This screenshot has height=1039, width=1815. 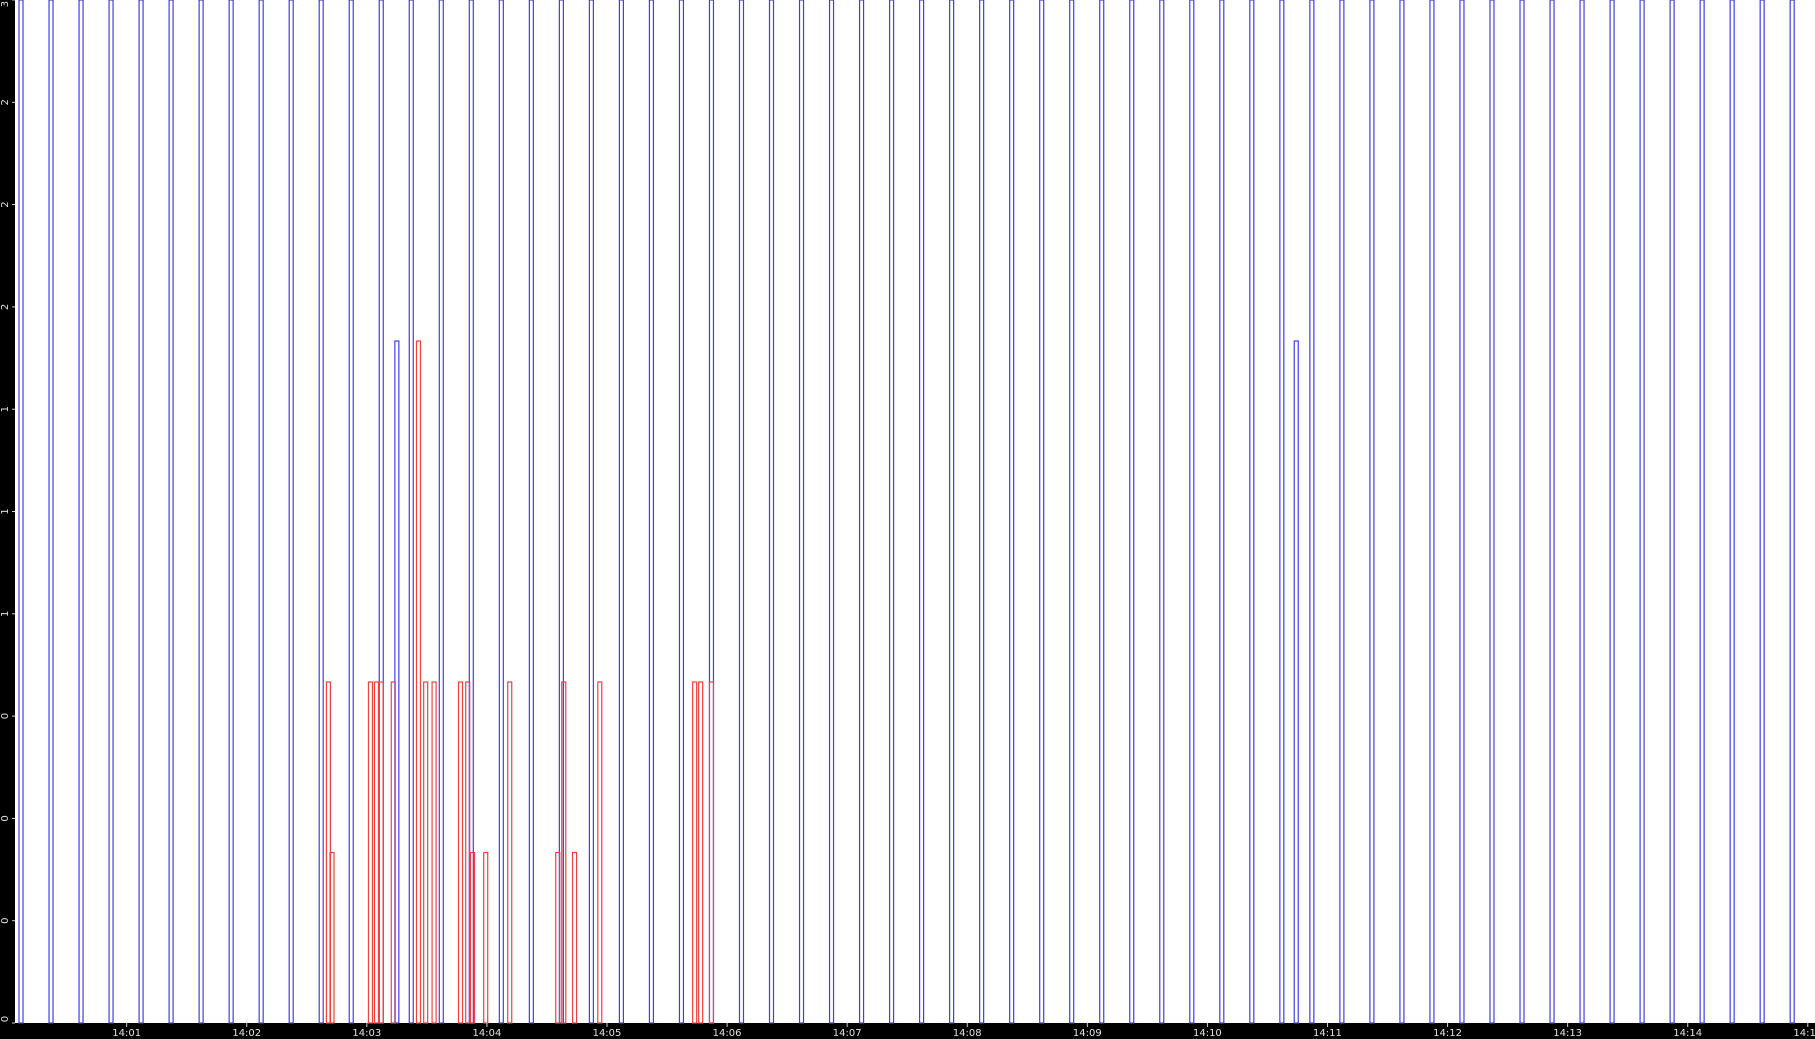 I want to click on x-tick-label: 14:06, so click(x=727, y=1033).